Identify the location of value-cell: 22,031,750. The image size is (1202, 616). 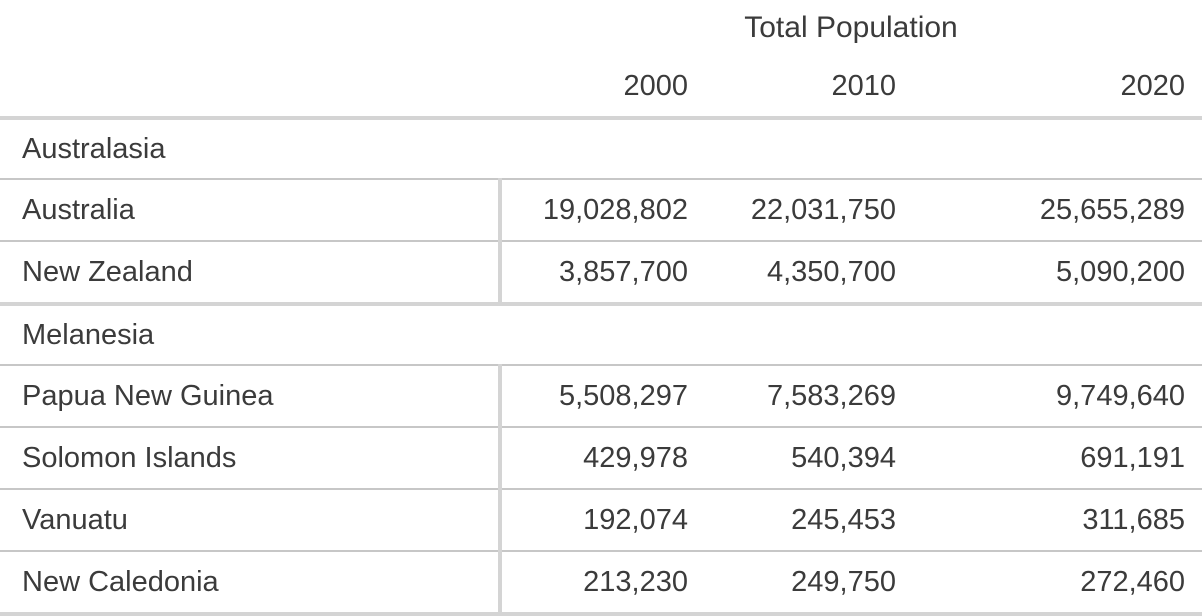
(823, 209).